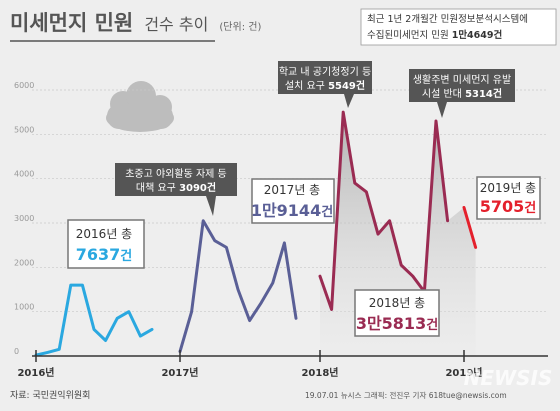  What do you see at coordinates (94, 320) in the screenshot?
I see `series-2016-line` at bounding box center [94, 320].